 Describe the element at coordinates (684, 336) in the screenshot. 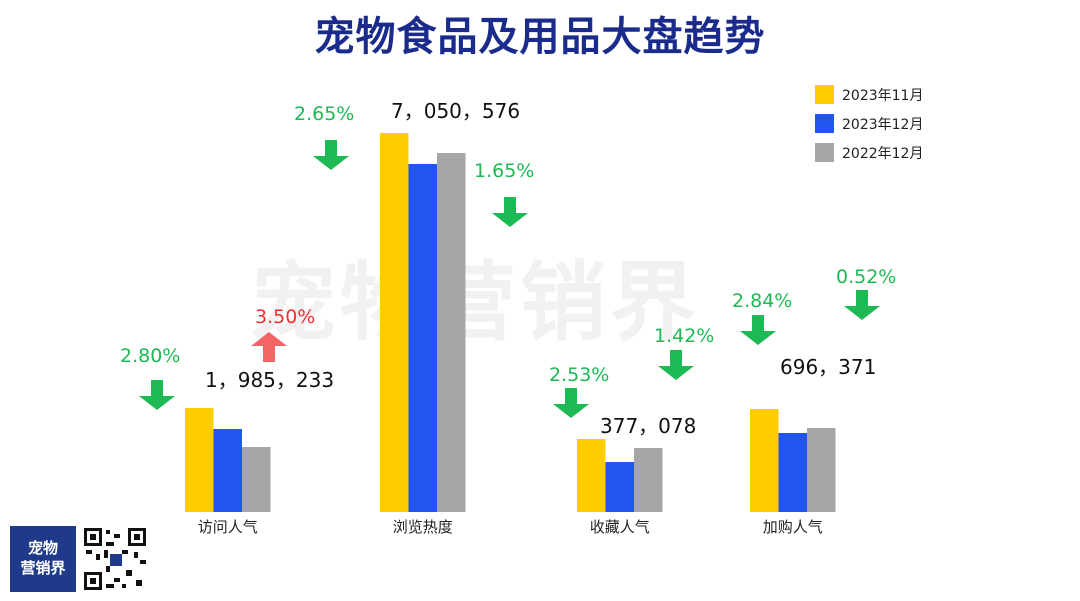

I see `change-label: 1.42%` at that location.